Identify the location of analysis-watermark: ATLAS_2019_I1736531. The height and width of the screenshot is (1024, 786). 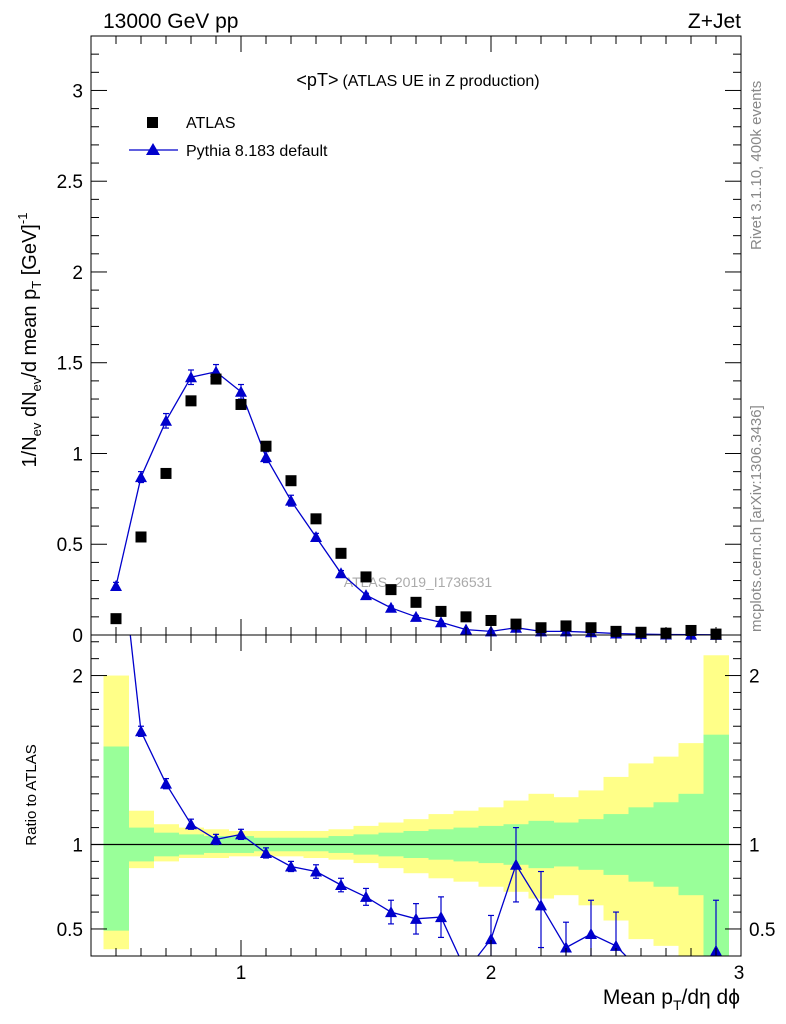
(418, 582).